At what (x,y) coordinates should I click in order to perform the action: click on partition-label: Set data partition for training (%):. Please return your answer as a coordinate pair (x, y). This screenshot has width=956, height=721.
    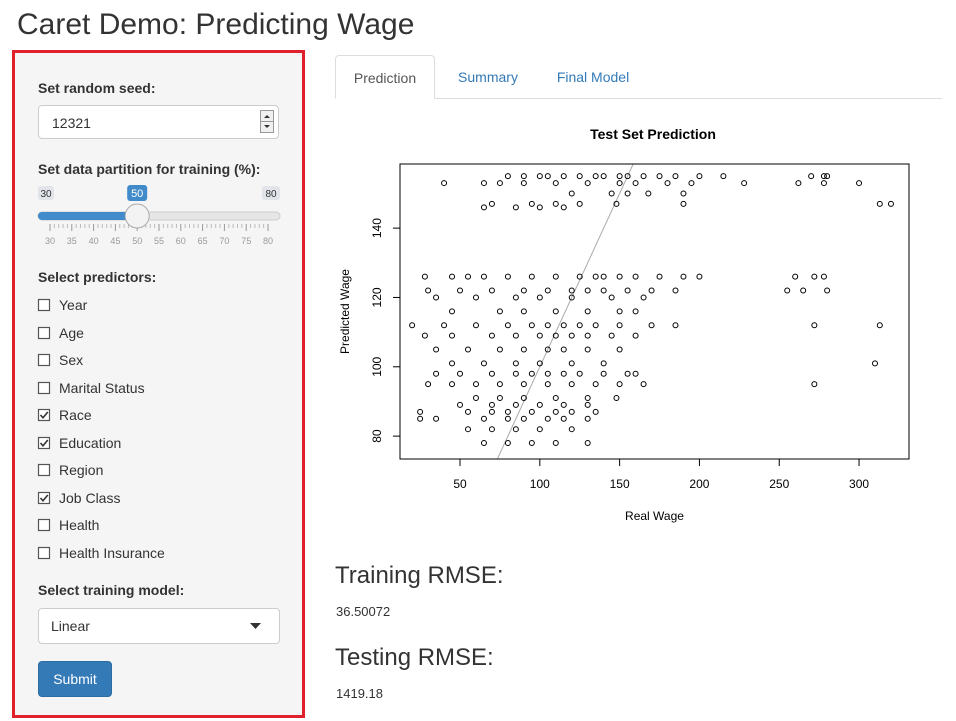
    Looking at the image, I should click on (149, 169).